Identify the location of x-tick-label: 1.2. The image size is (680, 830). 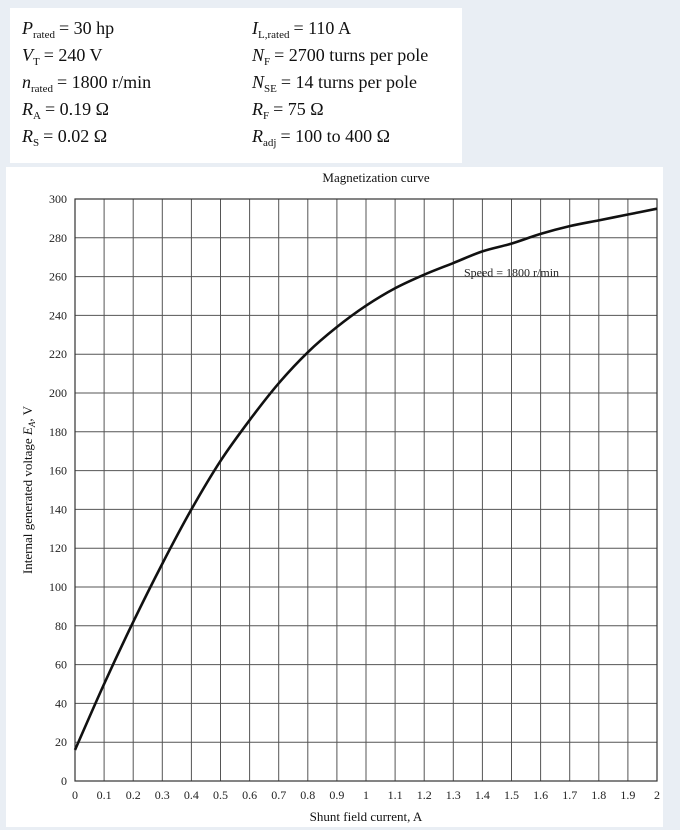
(424, 795).